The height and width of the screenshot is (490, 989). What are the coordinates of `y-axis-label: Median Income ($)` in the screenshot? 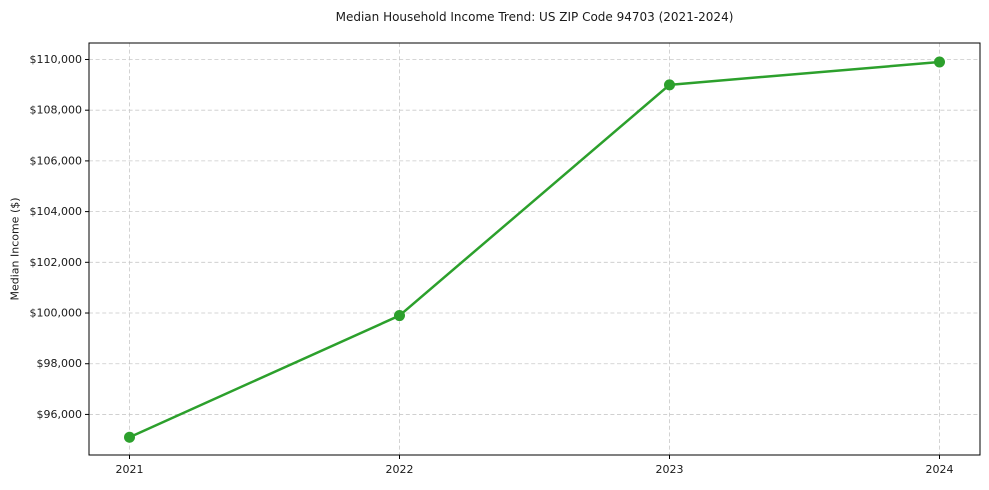 It's located at (15, 249).